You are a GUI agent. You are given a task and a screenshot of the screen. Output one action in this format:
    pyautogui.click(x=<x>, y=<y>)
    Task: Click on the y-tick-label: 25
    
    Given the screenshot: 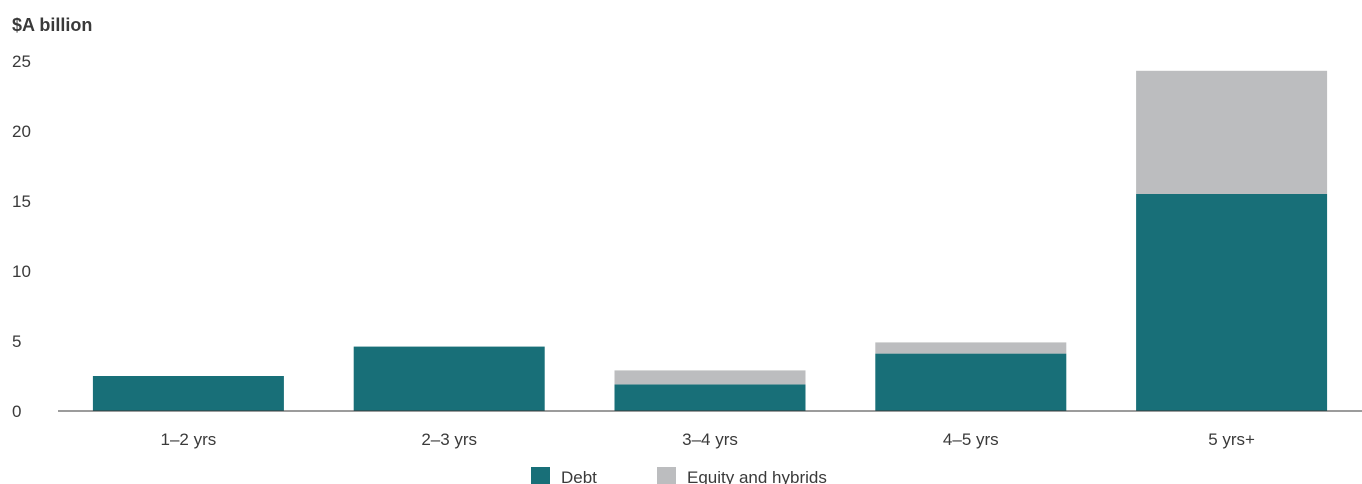 What is the action you would take?
    pyautogui.click(x=21, y=61)
    